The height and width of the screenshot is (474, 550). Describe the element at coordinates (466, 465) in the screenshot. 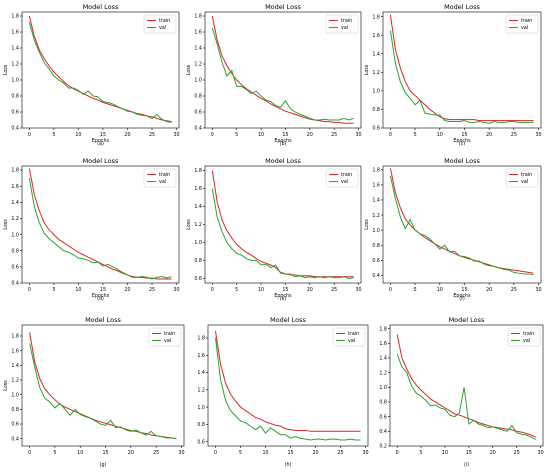

I see `chart-caption: (i)` at that location.